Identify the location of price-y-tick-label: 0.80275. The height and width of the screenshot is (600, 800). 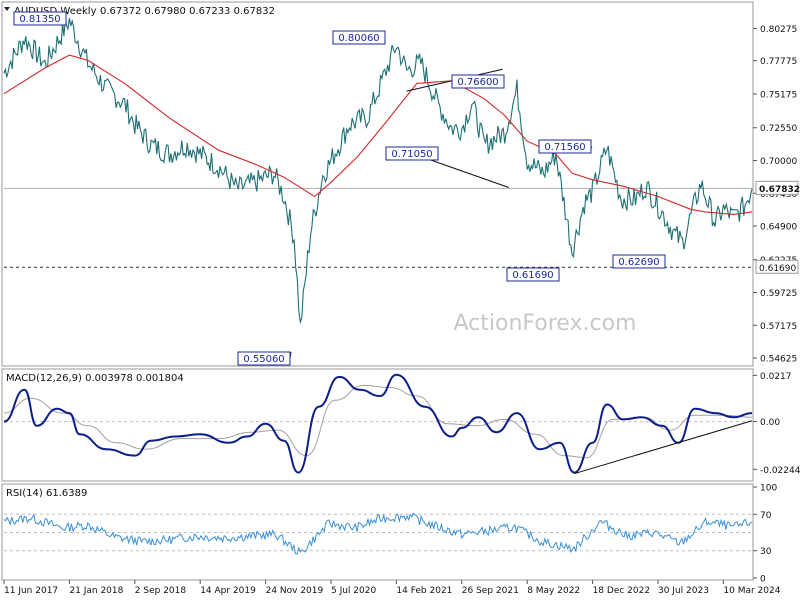
(778, 30).